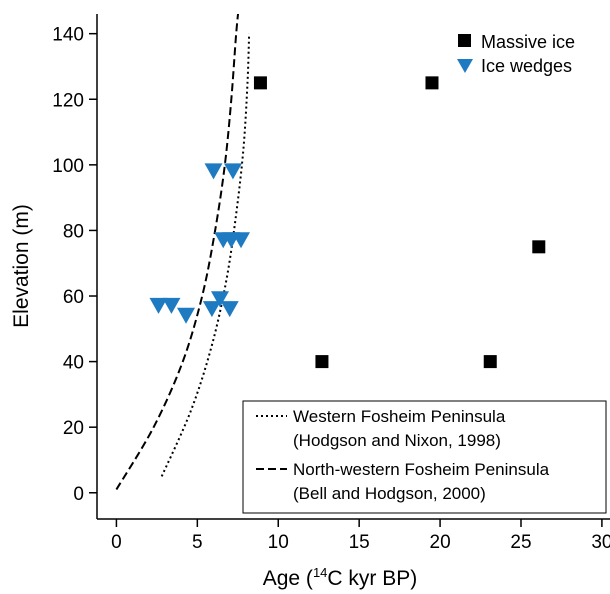 This screenshot has width=610, height=594. I want to click on x-tick-label: 10, so click(278, 542).